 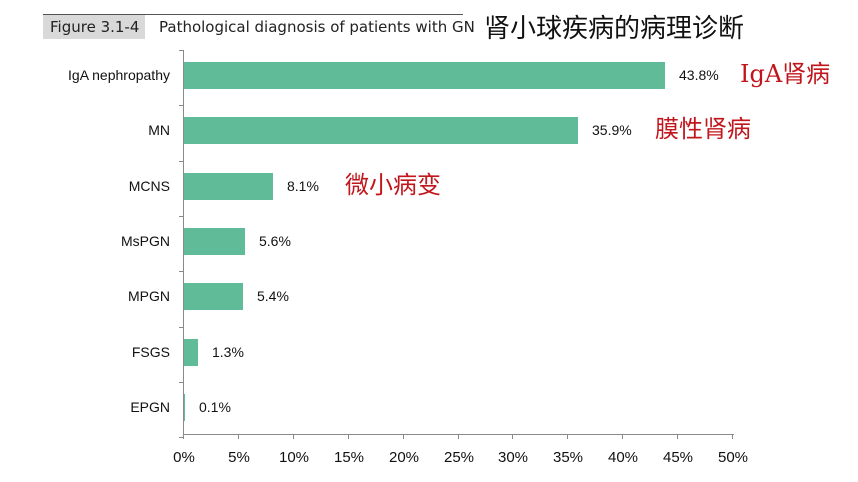 What do you see at coordinates (349, 457) in the screenshot?
I see `x-axis-tick-label: 15%` at bounding box center [349, 457].